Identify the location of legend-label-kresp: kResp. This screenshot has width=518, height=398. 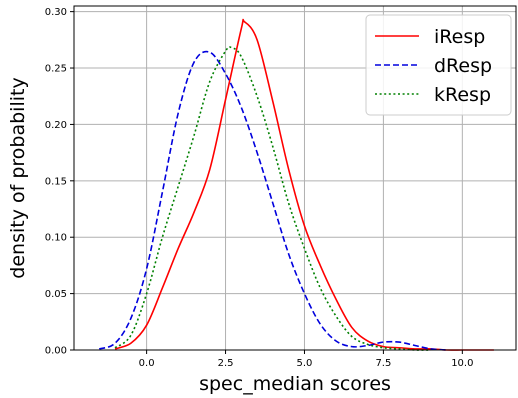
(462, 95).